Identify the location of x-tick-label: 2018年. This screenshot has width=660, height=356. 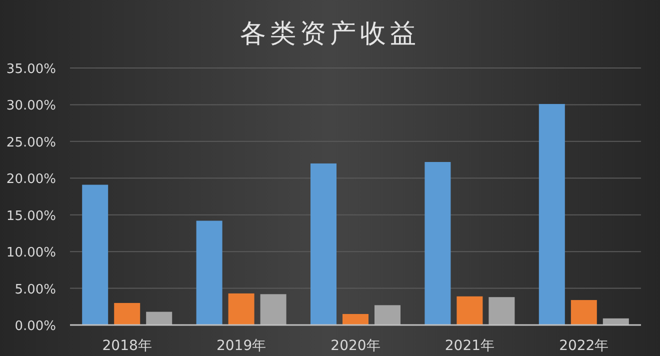
(127, 346).